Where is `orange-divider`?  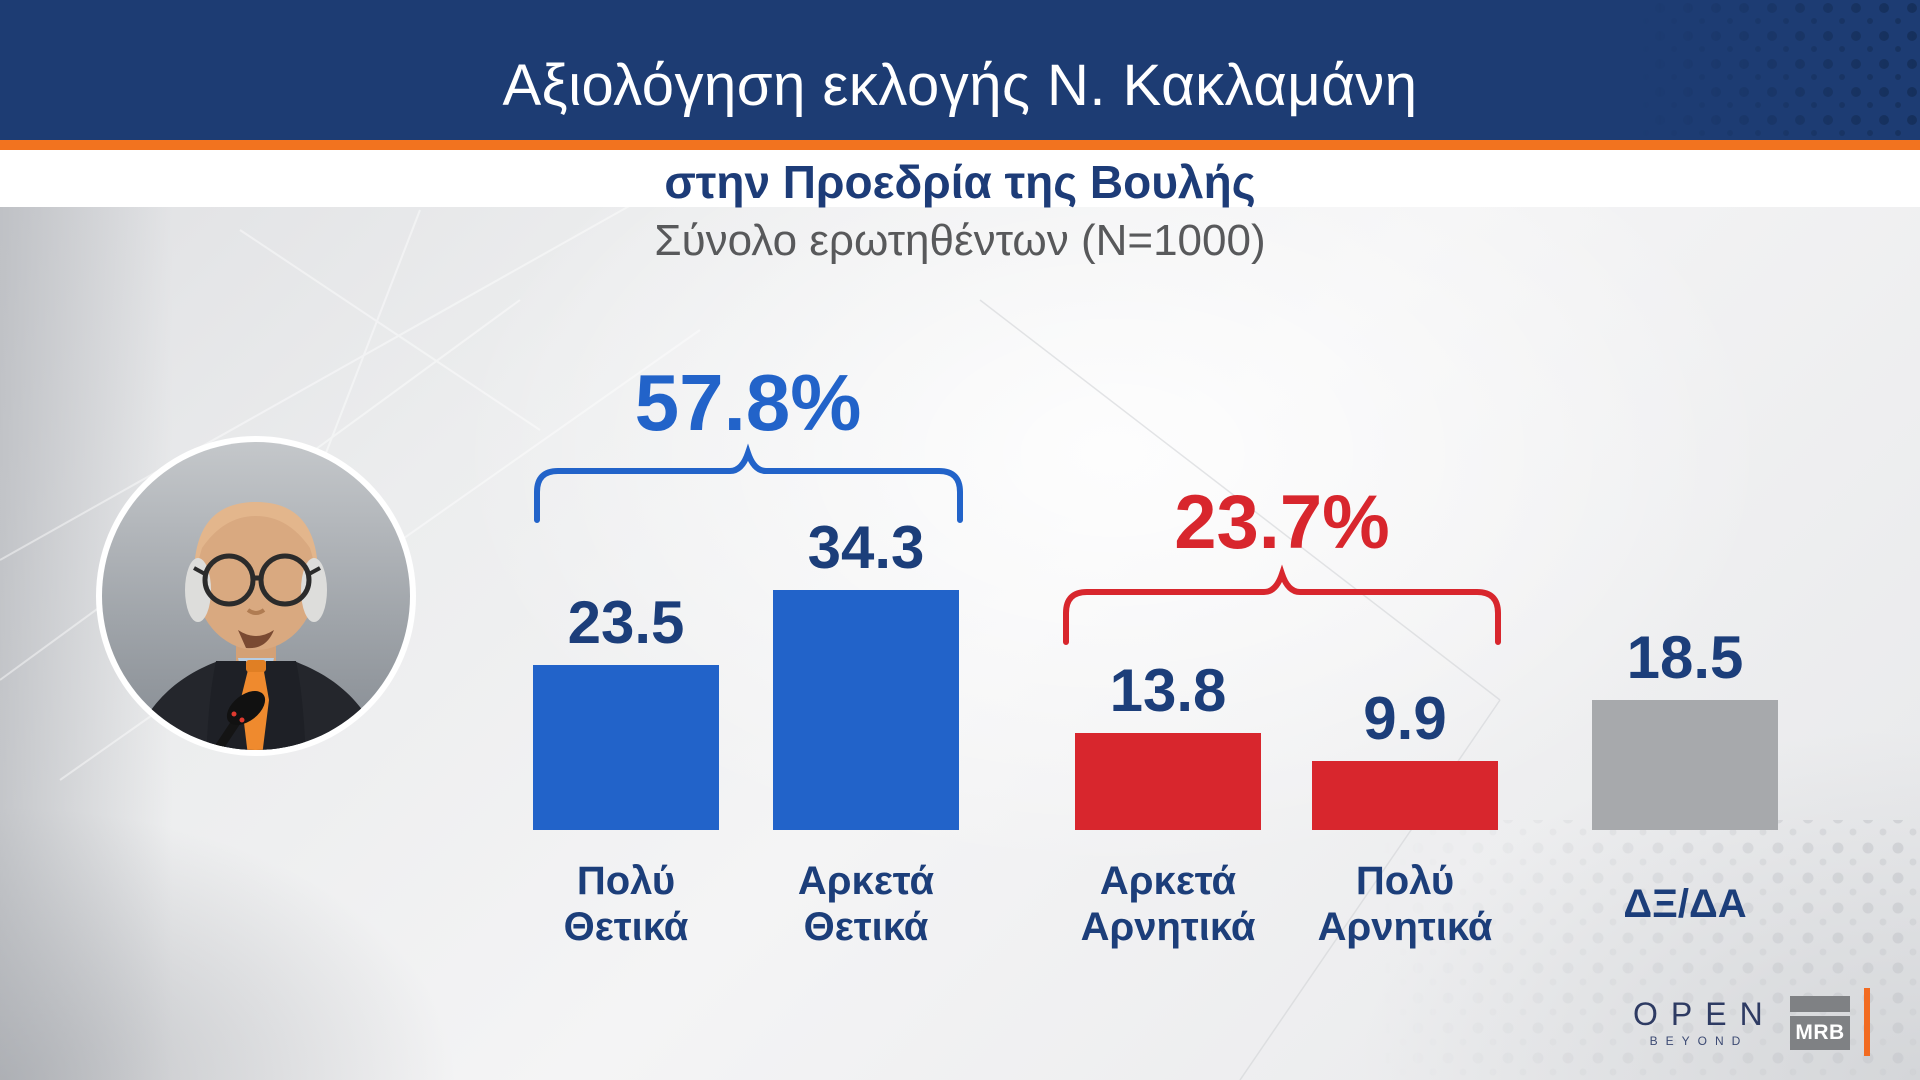
orange-divider is located at coordinates (960, 145).